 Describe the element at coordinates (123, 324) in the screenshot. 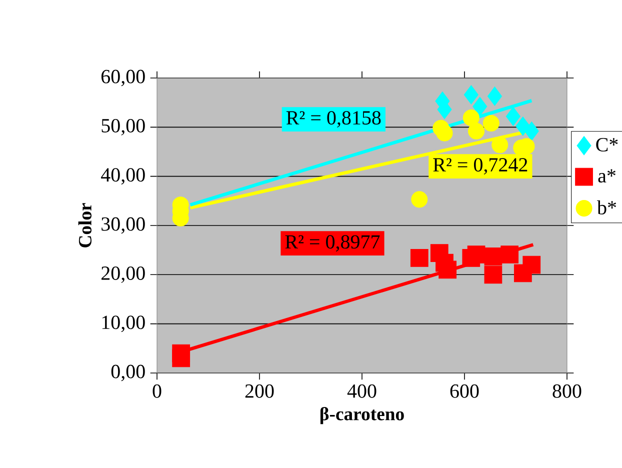

I see `y-tick-label: 10,00` at that location.